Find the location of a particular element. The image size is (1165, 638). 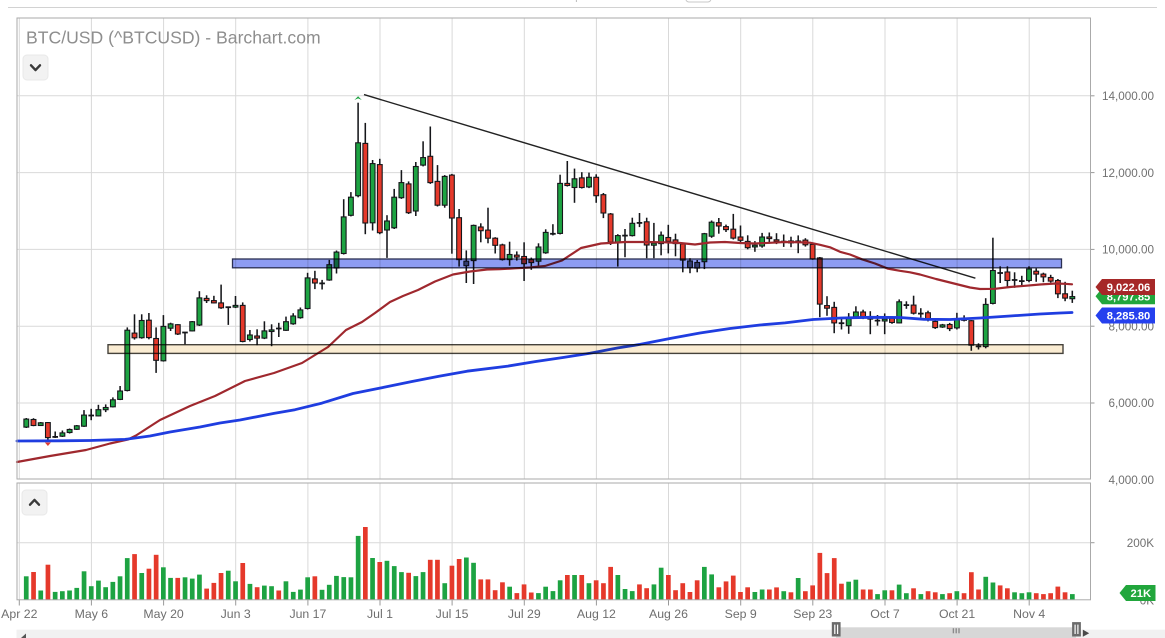

svg-text: 4,000.00 is located at coordinates (1132, 480).